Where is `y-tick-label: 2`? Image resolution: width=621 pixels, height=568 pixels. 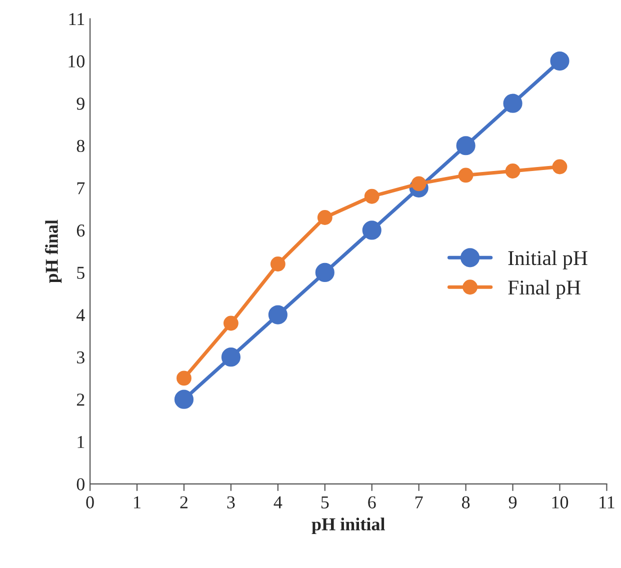
y-tick-label: 2 is located at coordinates (80, 400).